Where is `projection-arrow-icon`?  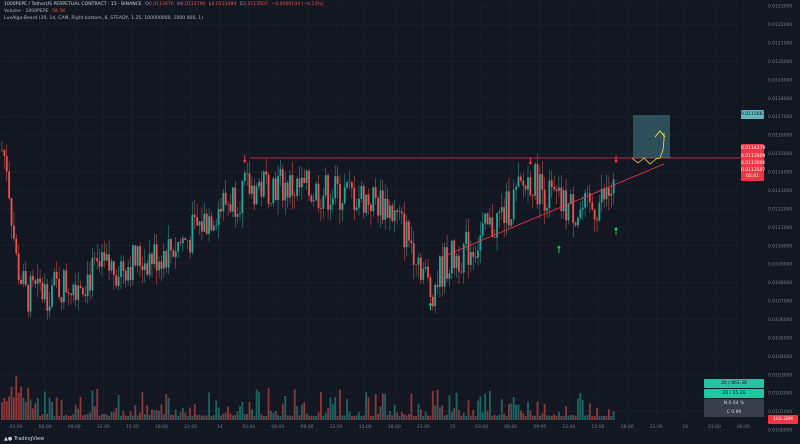 projection-arrow-icon is located at coordinates (660, 134).